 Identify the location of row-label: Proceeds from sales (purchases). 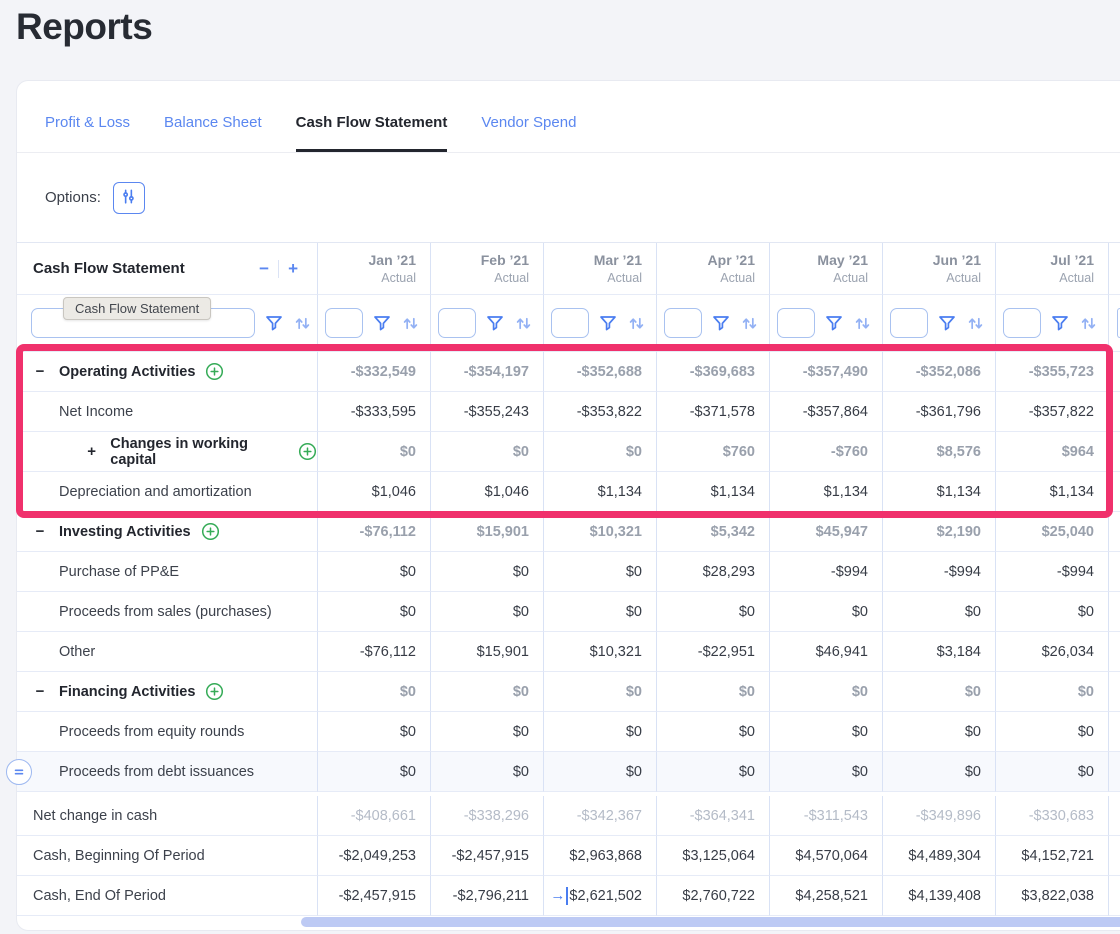
(165, 611).